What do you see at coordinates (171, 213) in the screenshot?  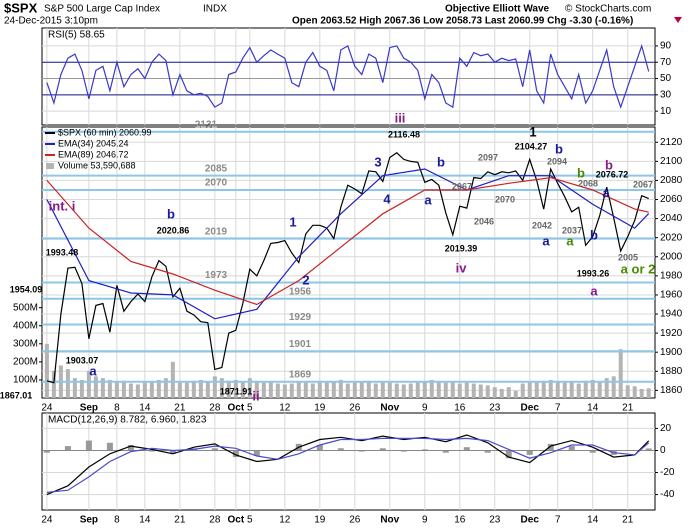 I see `annotation: b` at bounding box center [171, 213].